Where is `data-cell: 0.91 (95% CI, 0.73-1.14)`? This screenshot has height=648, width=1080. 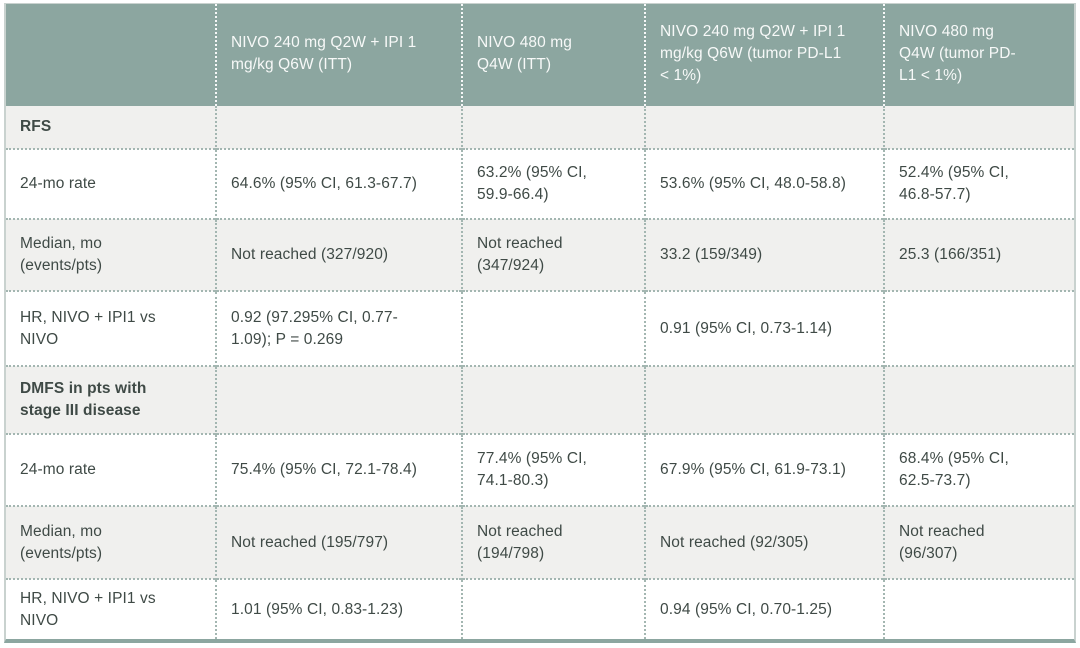
data-cell: 0.91 (95% CI, 0.73-1.14) is located at coordinates (764, 328).